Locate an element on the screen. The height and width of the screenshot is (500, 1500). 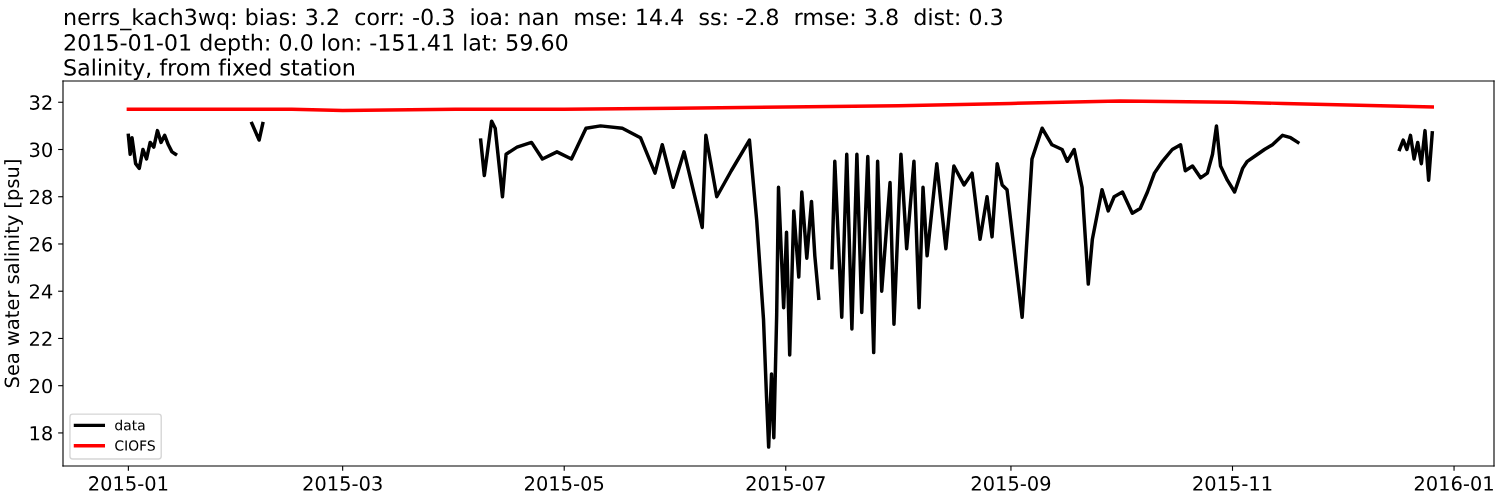
x-tick-label: 2015-07 is located at coordinates (785, 483).